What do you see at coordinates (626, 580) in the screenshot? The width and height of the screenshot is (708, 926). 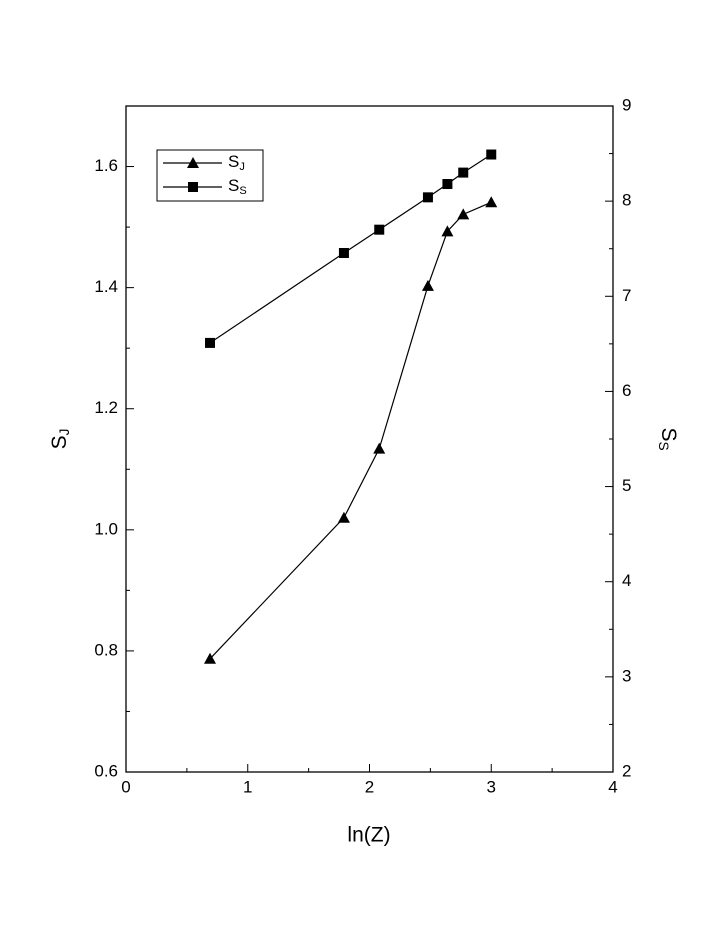 I see `y2-tick-label: 4` at bounding box center [626, 580].